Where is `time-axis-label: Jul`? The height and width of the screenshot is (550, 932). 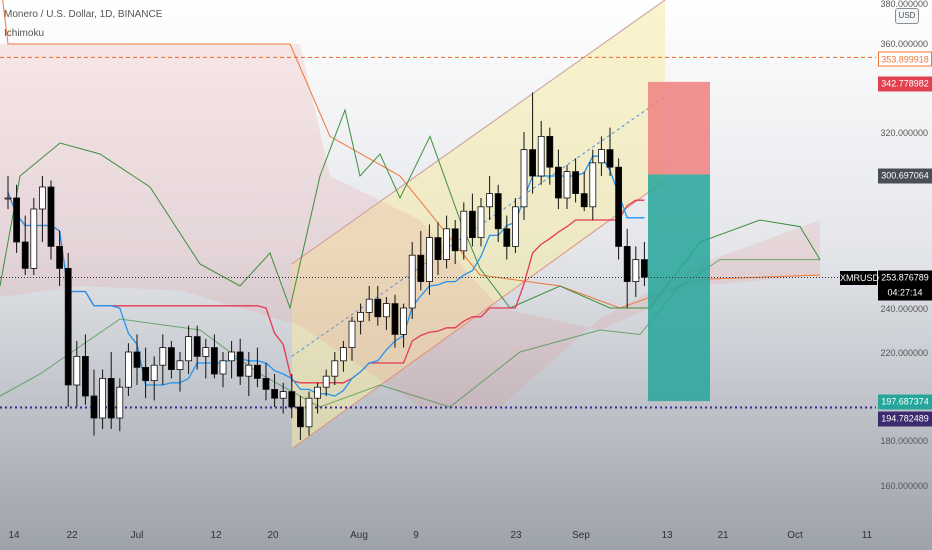 time-axis-label: Jul is located at coordinates (137, 535).